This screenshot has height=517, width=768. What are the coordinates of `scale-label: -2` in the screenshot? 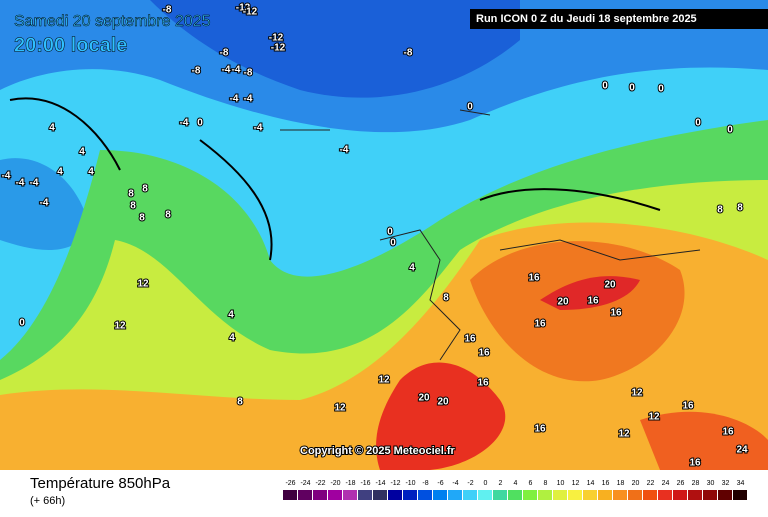 It's located at (470, 483).